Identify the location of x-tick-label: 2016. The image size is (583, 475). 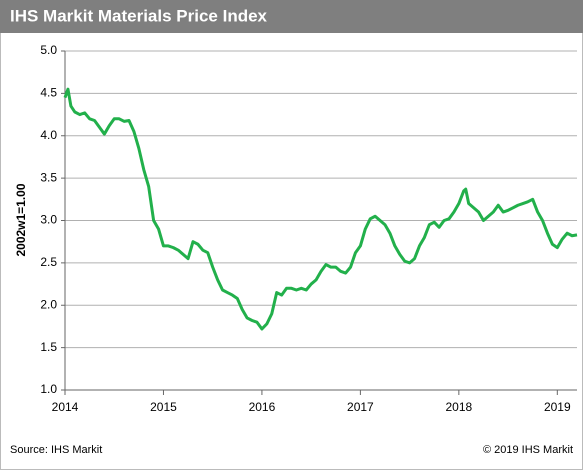
(262, 407).